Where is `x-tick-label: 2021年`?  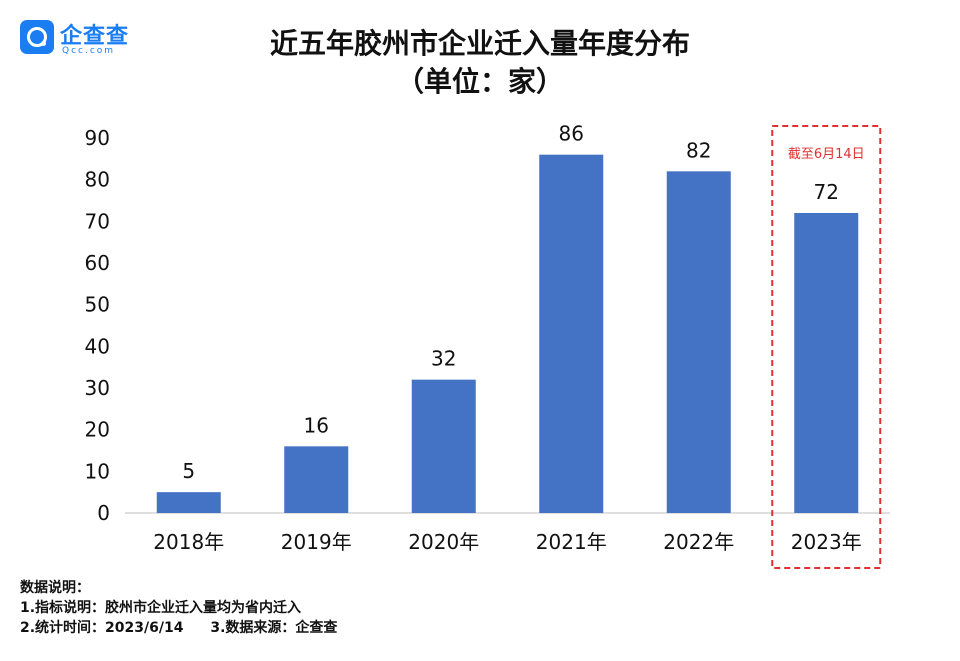
x-tick-label: 2021年 is located at coordinates (571, 542).